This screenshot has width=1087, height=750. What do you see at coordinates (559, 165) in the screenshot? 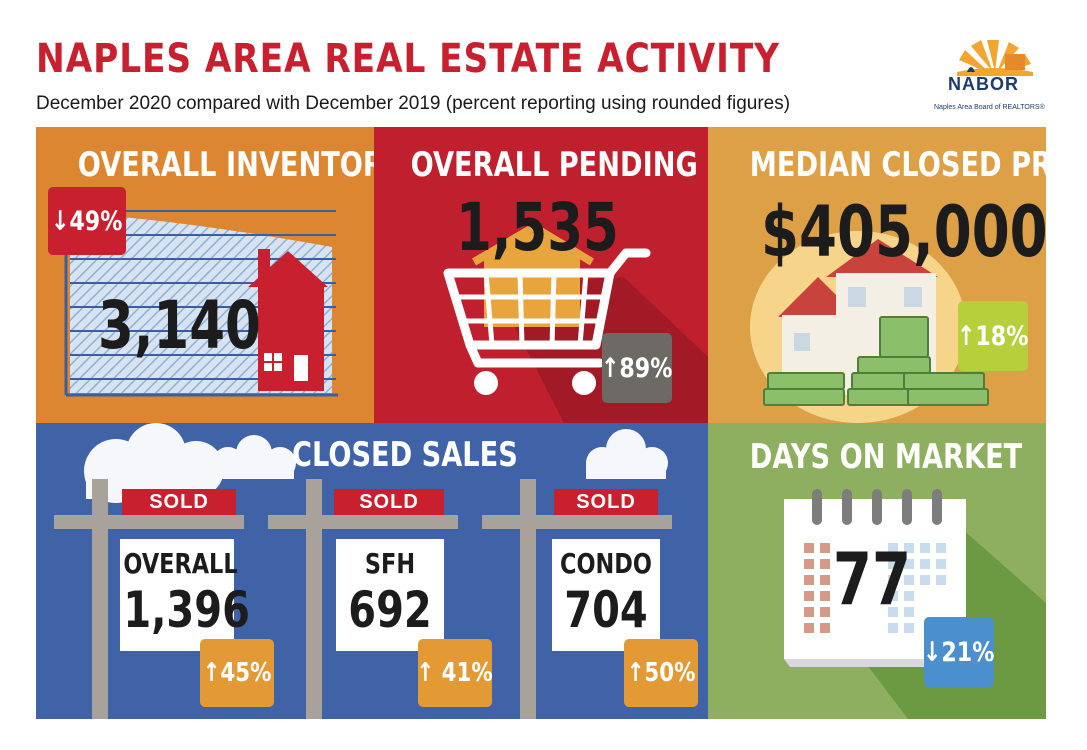
I see `pending-heading: OVERALL PENDING SALES` at bounding box center [559, 165].